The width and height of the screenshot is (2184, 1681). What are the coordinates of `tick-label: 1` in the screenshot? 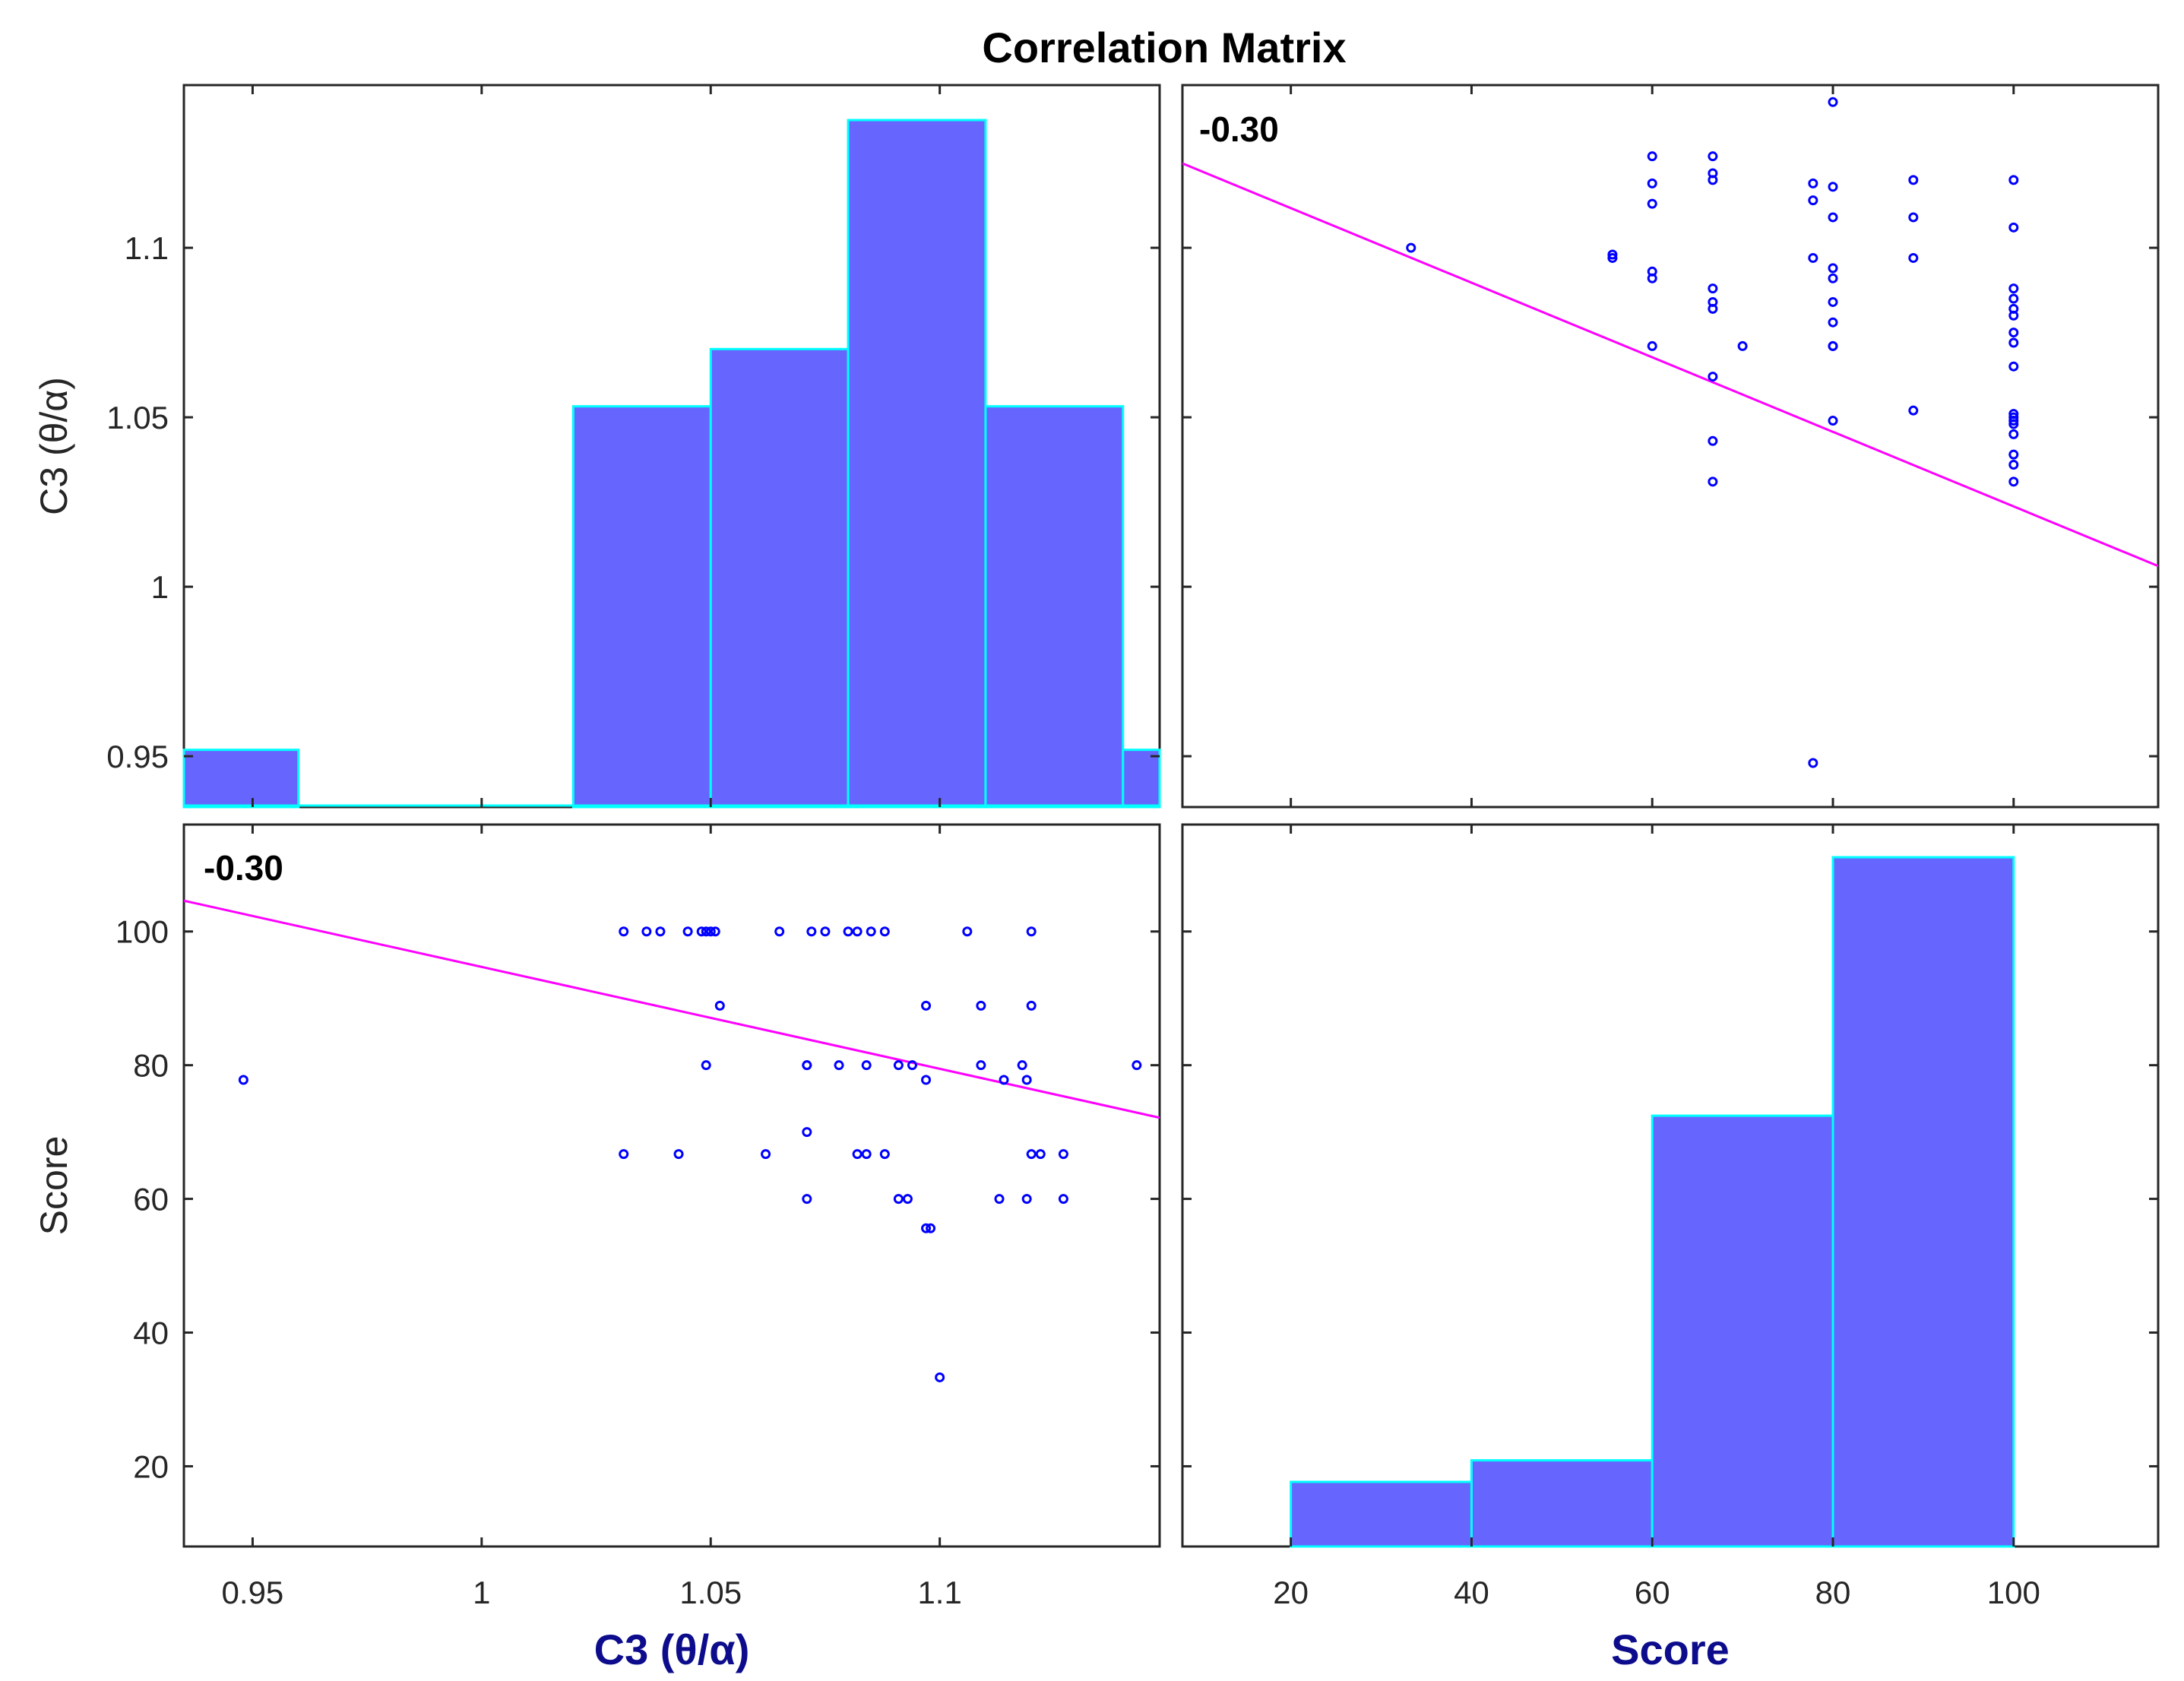 It's located at (482, 1592).